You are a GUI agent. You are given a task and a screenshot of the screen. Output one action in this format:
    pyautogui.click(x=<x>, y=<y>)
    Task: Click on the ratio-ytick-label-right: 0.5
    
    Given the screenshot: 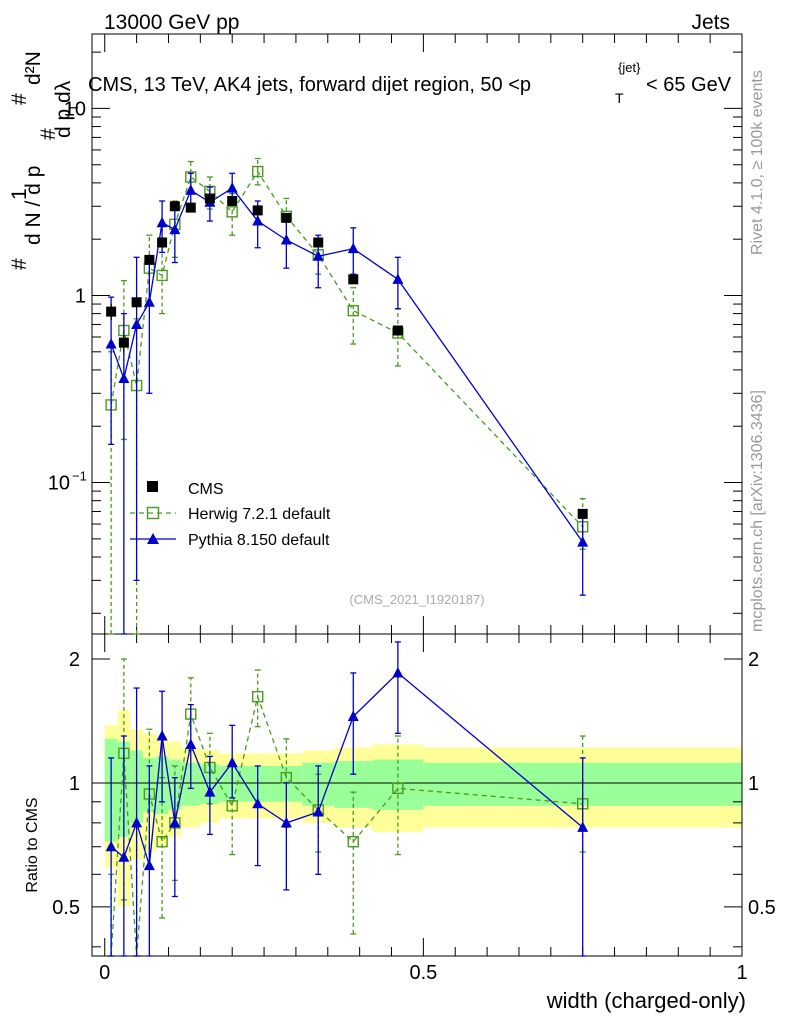 What is the action you would take?
    pyautogui.click(x=762, y=908)
    